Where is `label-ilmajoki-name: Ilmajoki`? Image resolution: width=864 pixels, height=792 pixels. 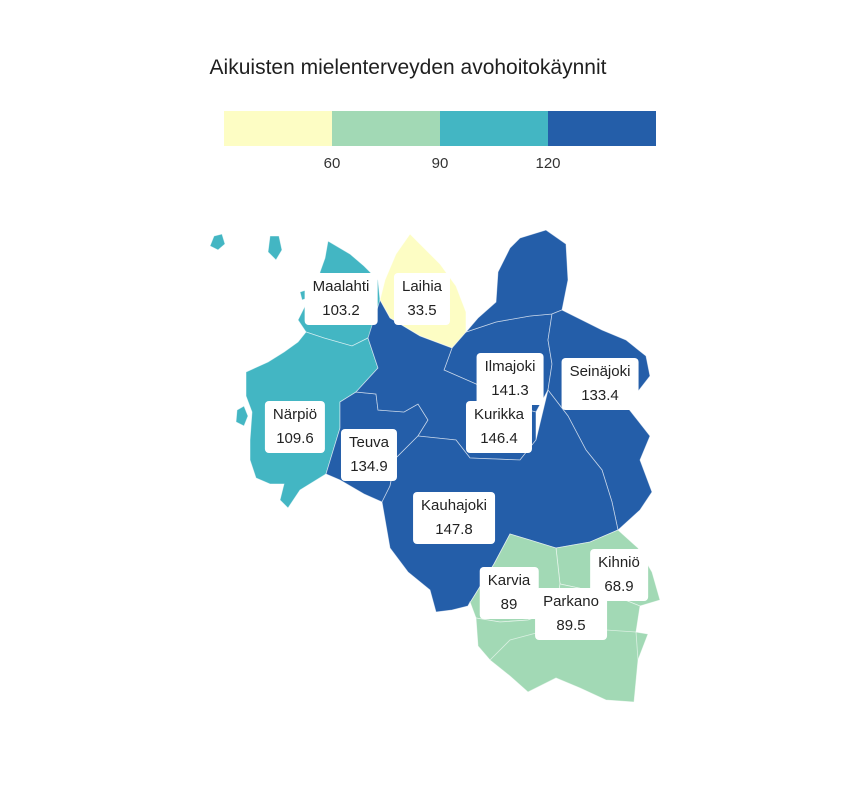
label-ilmajoki-name: Ilmajoki is located at coordinates (510, 366).